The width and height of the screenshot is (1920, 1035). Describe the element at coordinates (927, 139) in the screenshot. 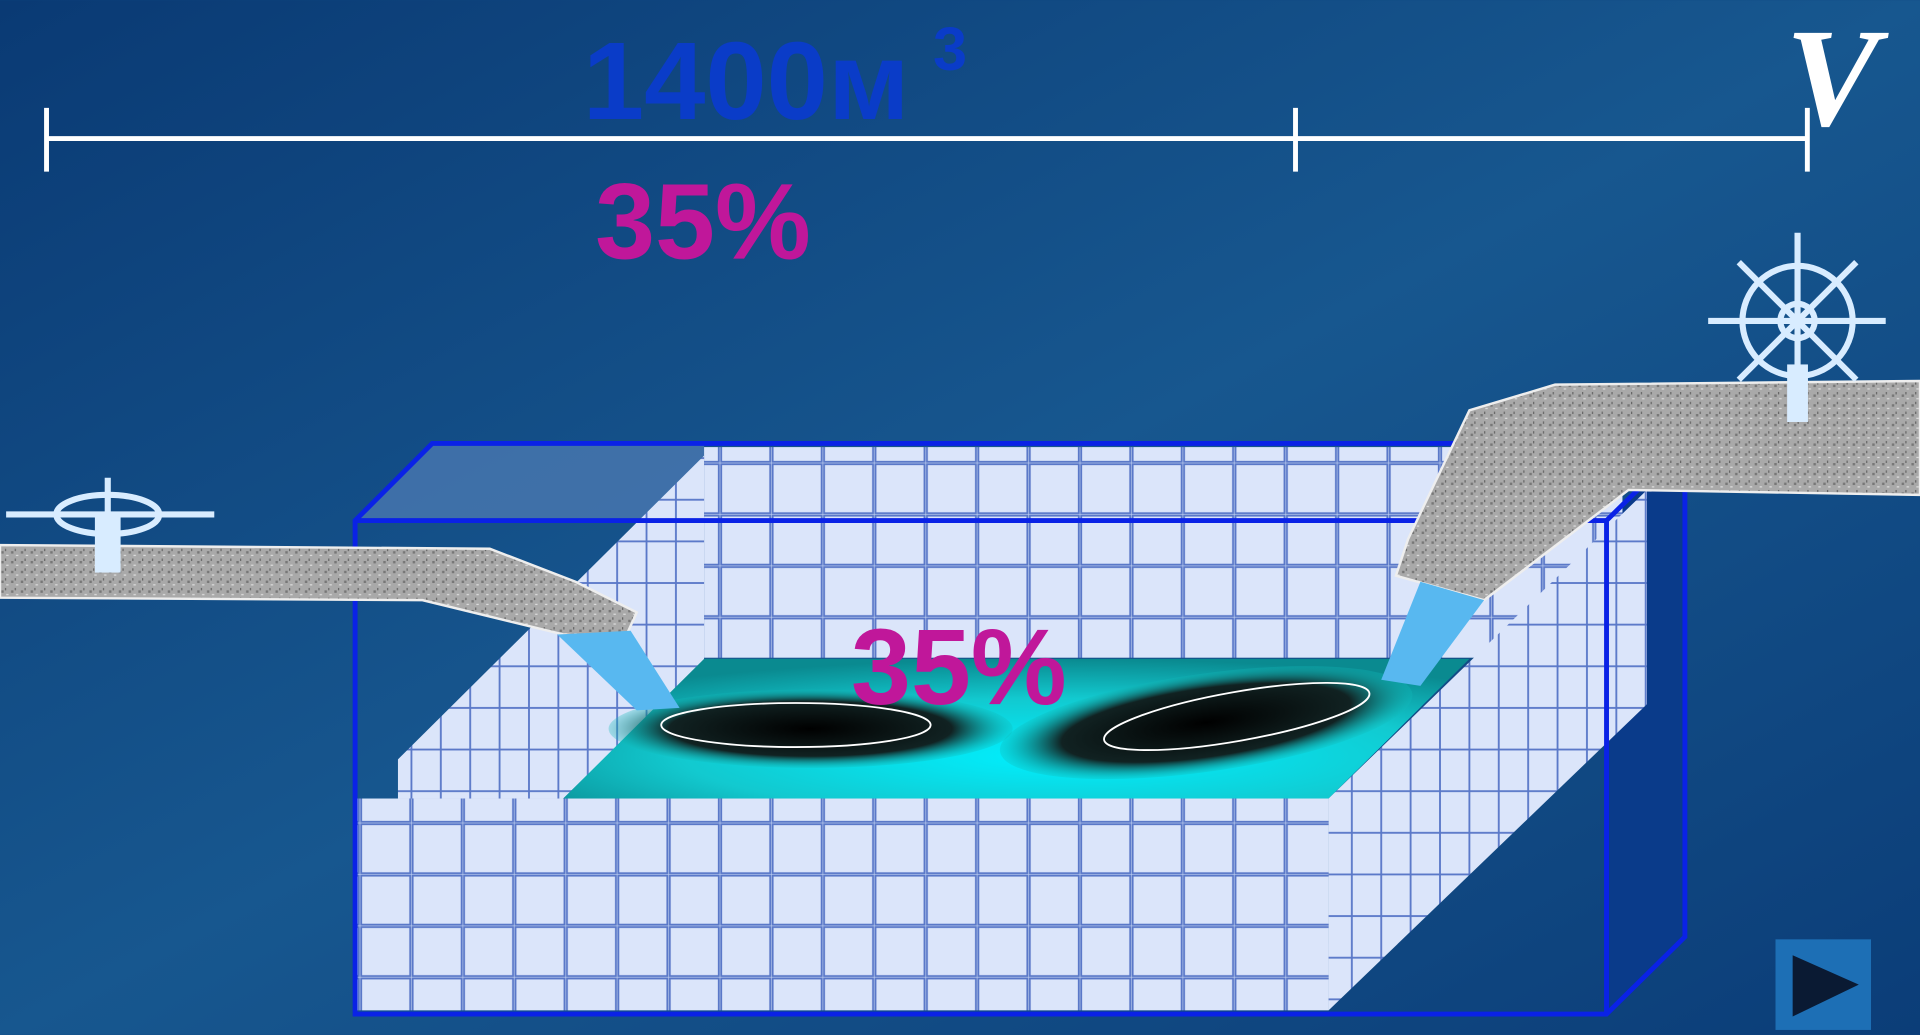

I see `scale-line` at that location.